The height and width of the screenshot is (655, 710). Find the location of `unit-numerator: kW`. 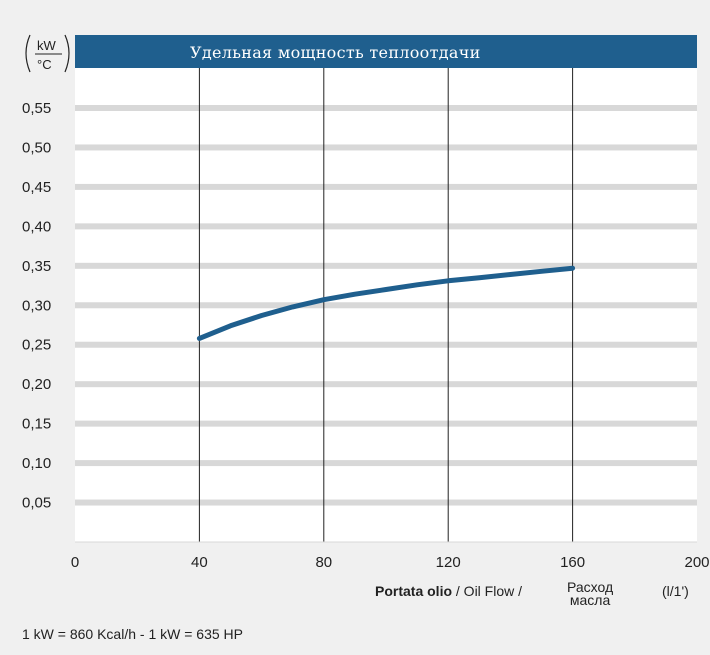

unit-numerator: kW is located at coordinates (47, 45).